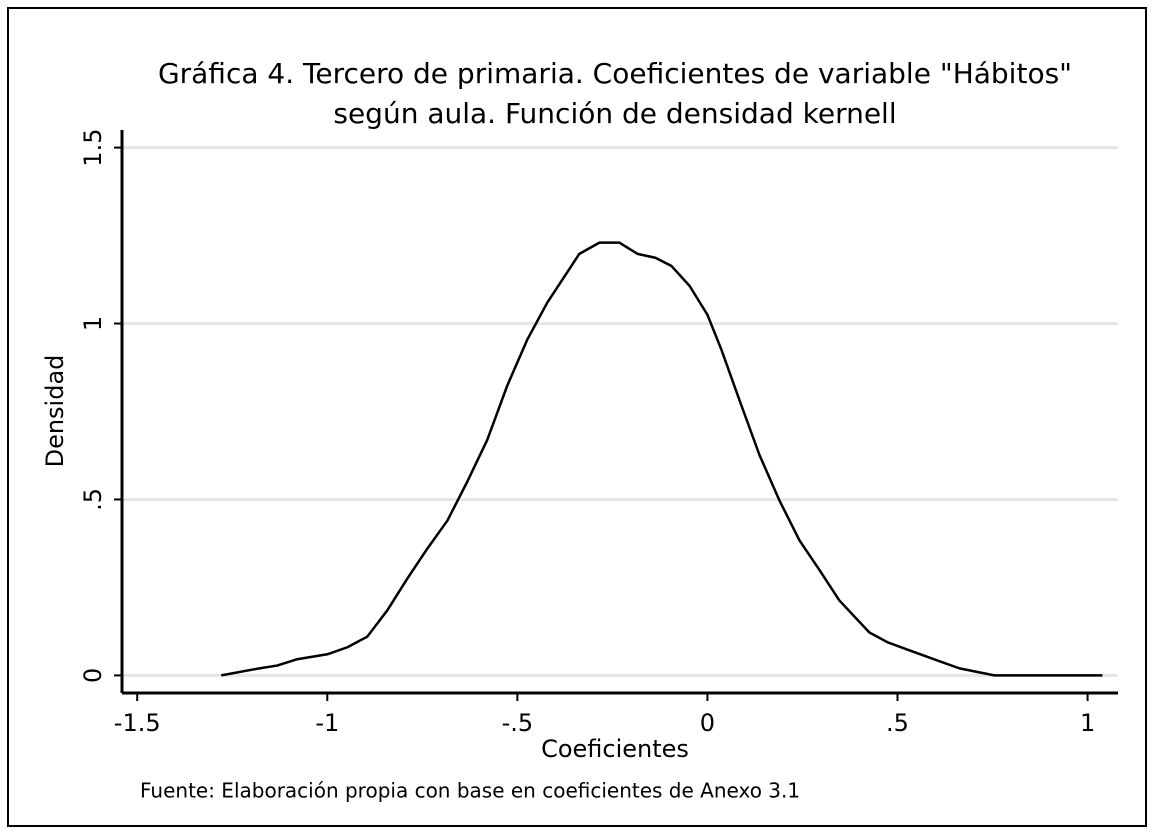 The image size is (1152, 832). I want to click on y-tick-label: 0, so click(93, 675).